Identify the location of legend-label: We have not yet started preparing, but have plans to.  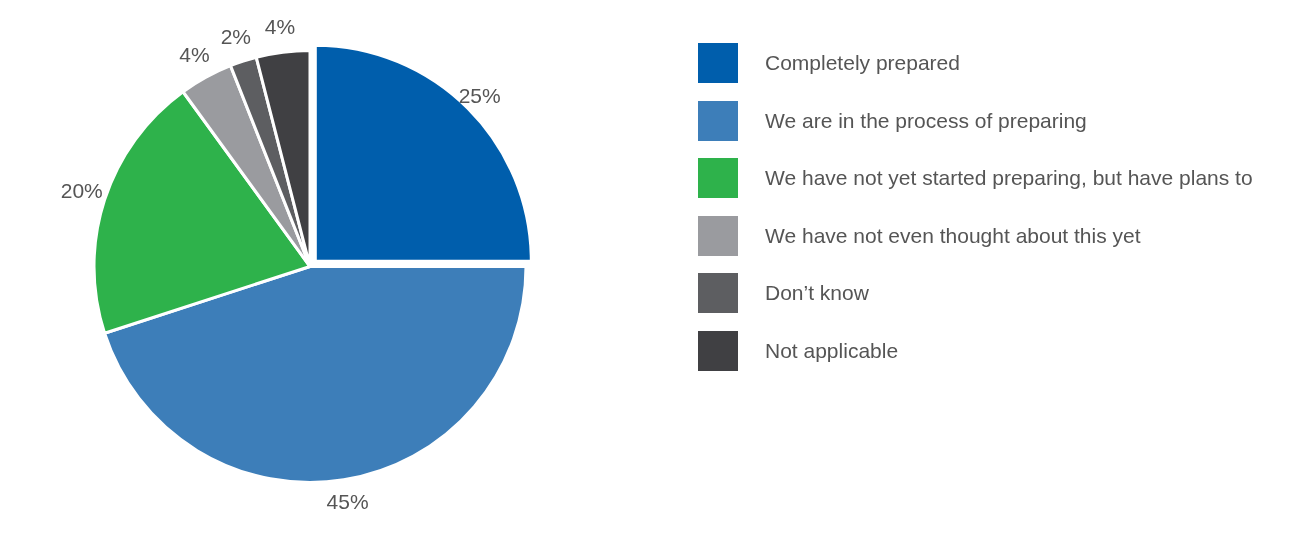
(1009, 178).